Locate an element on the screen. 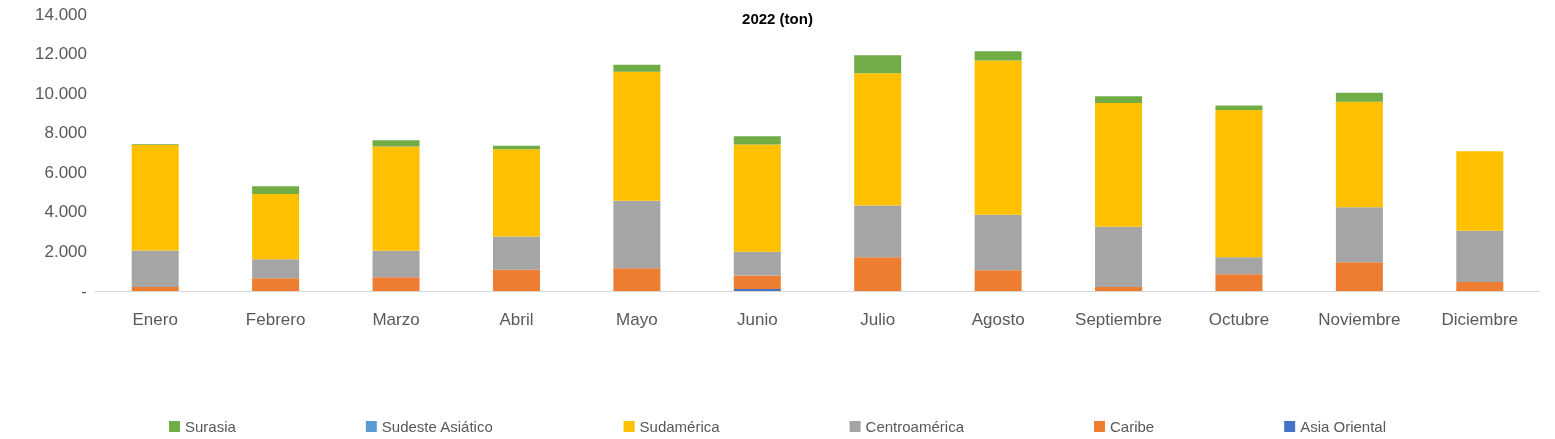 The height and width of the screenshot is (439, 1555). x-tick-label: Mayo is located at coordinates (637, 319).